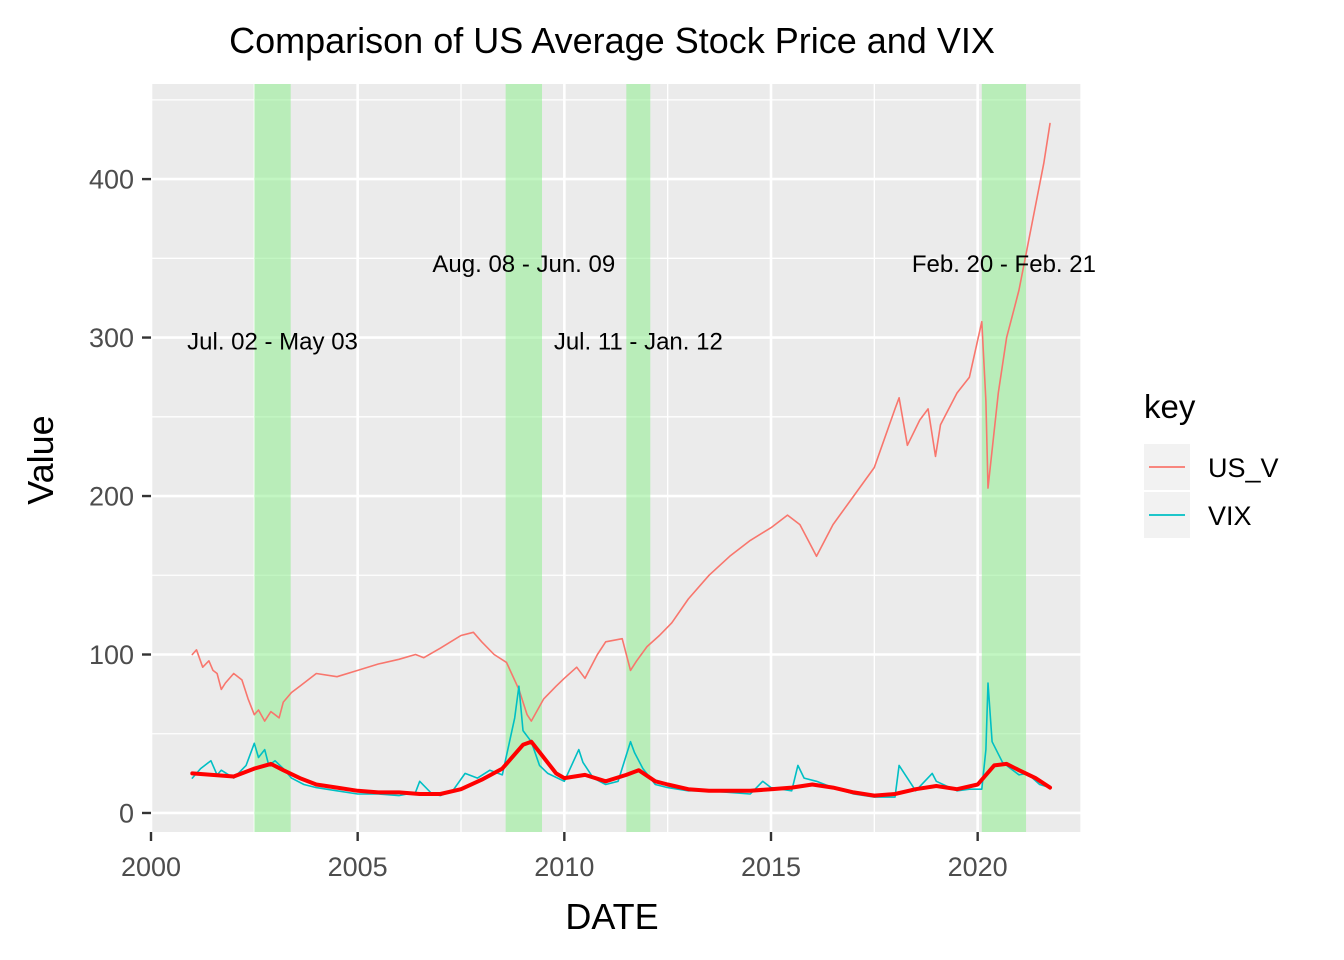 This screenshot has width=1344, height=960. Describe the element at coordinates (564, 867) in the screenshot. I see `x-tick-label: 2010` at that location.